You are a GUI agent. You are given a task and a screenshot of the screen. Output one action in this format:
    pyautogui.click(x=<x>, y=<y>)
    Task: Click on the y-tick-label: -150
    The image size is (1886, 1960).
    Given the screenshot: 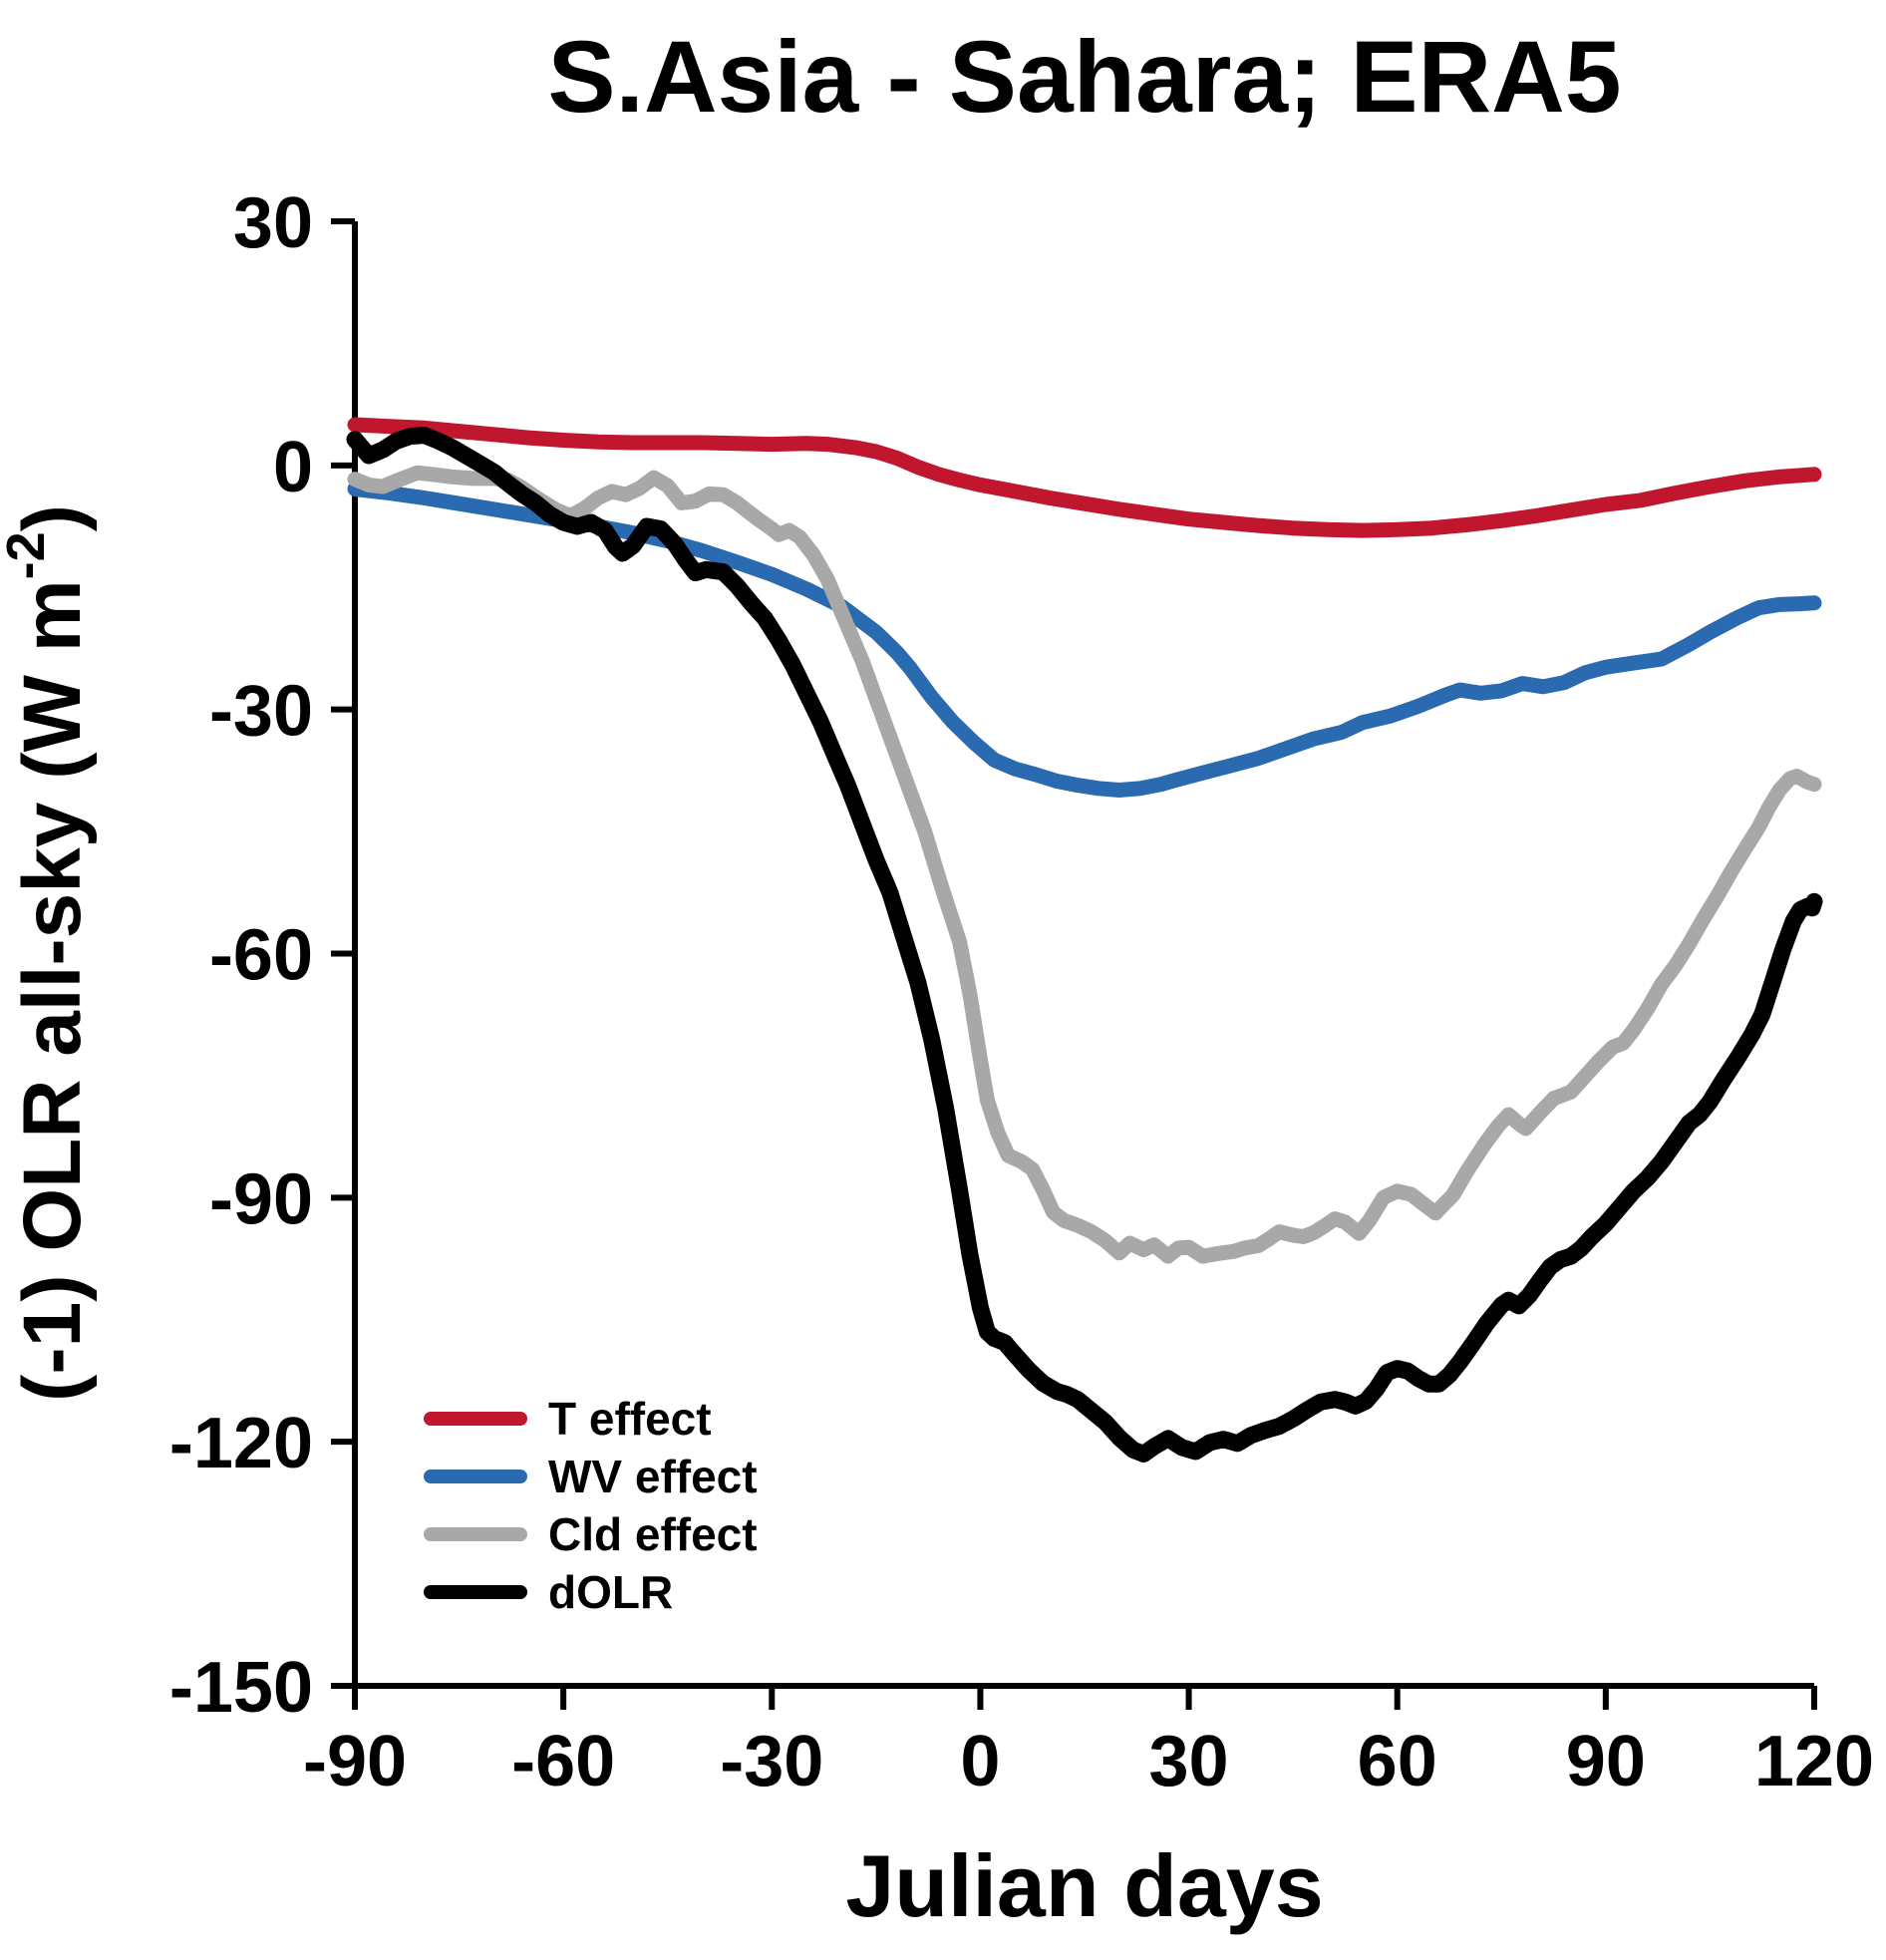 What is the action you would take?
    pyautogui.click(x=241, y=1688)
    